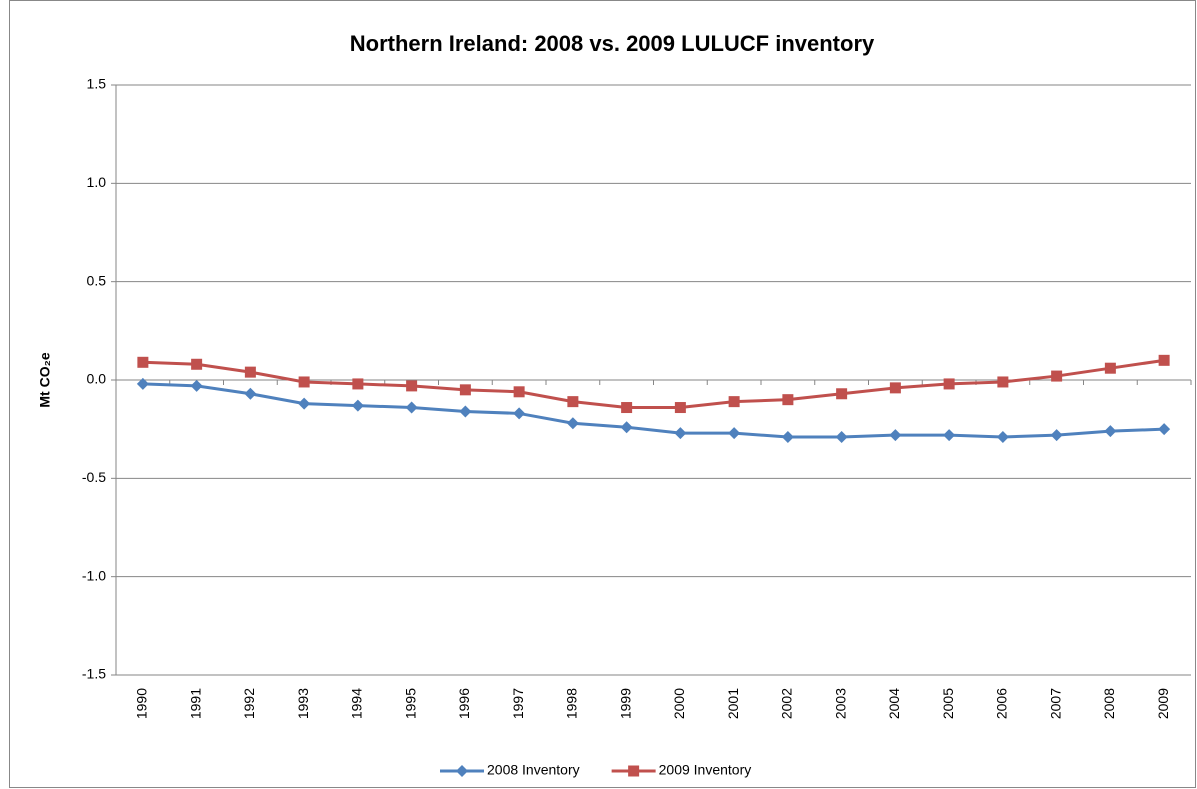  What do you see at coordinates (679, 703) in the screenshot?
I see `x-tick-label: 2000` at bounding box center [679, 703].